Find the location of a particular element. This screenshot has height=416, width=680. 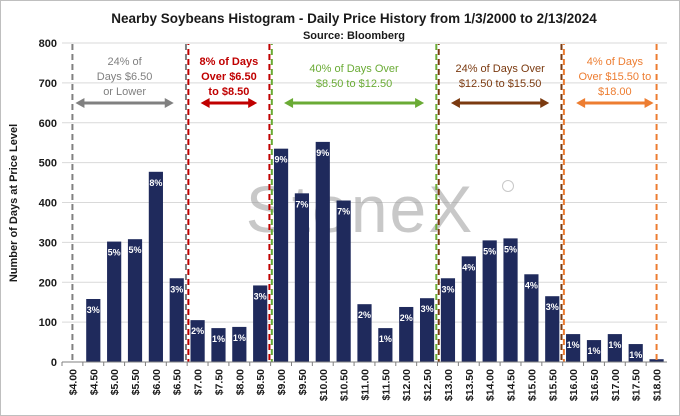

region-label: $12.50 to $15.50 is located at coordinates (500, 84).